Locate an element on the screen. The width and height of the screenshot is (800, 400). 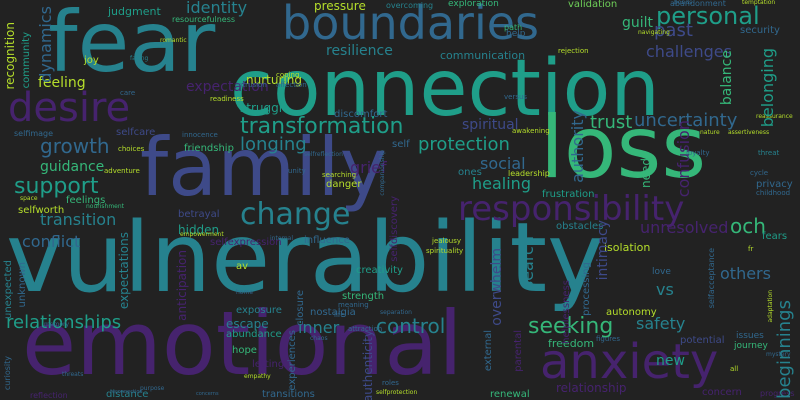
word-obstacles: obstacles is located at coordinates (580, 226).